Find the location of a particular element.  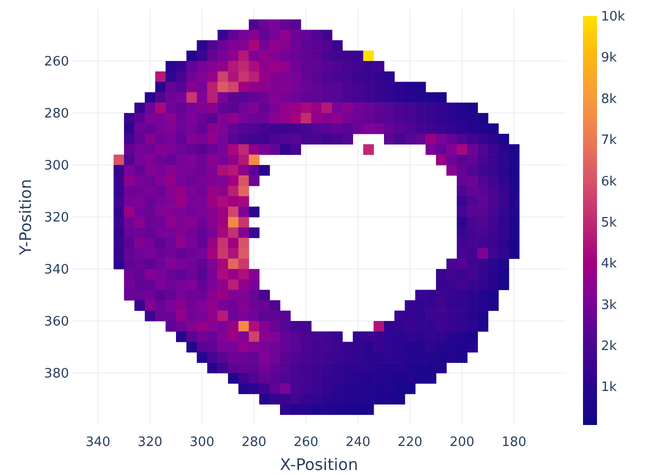

x-tick-label: 180 is located at coordinates (514, 442).